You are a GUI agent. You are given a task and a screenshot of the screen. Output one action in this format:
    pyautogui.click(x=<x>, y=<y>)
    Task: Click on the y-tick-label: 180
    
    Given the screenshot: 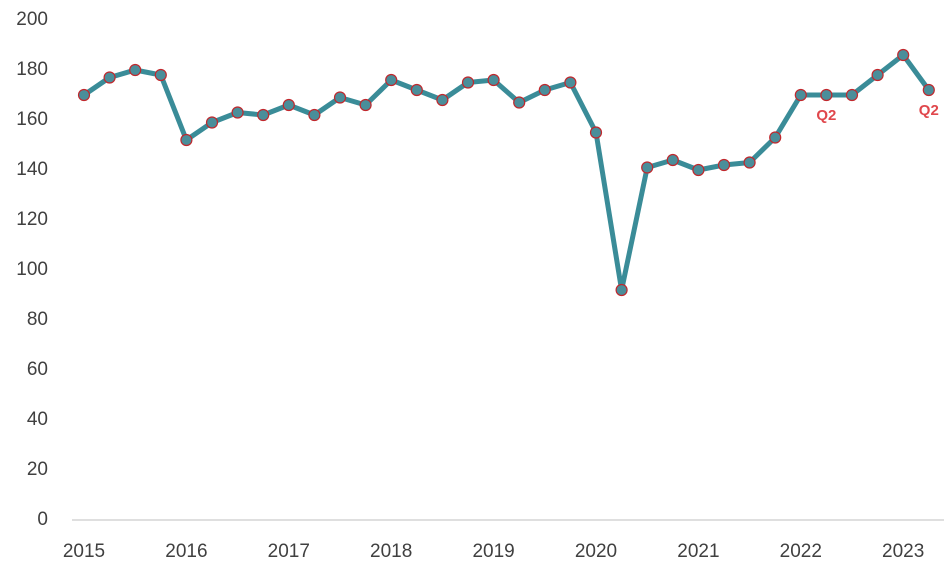 What is the action you would take?
    pyautogui.click(x=32, y=69)
    